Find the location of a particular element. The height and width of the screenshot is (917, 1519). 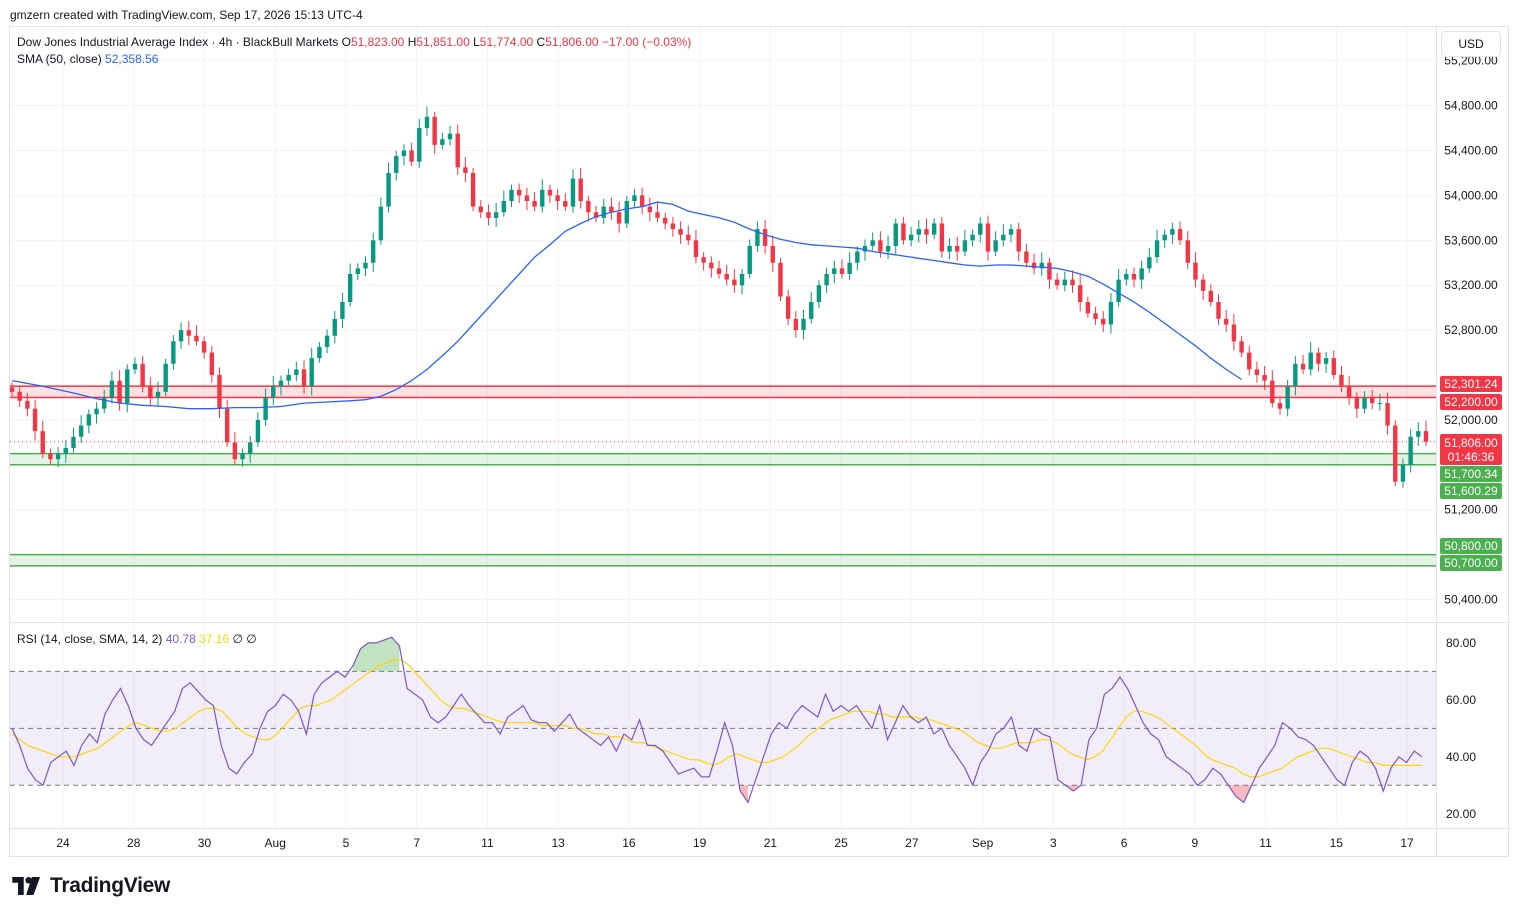

time-tick-label: Aug is located at coordinates (275, 843).